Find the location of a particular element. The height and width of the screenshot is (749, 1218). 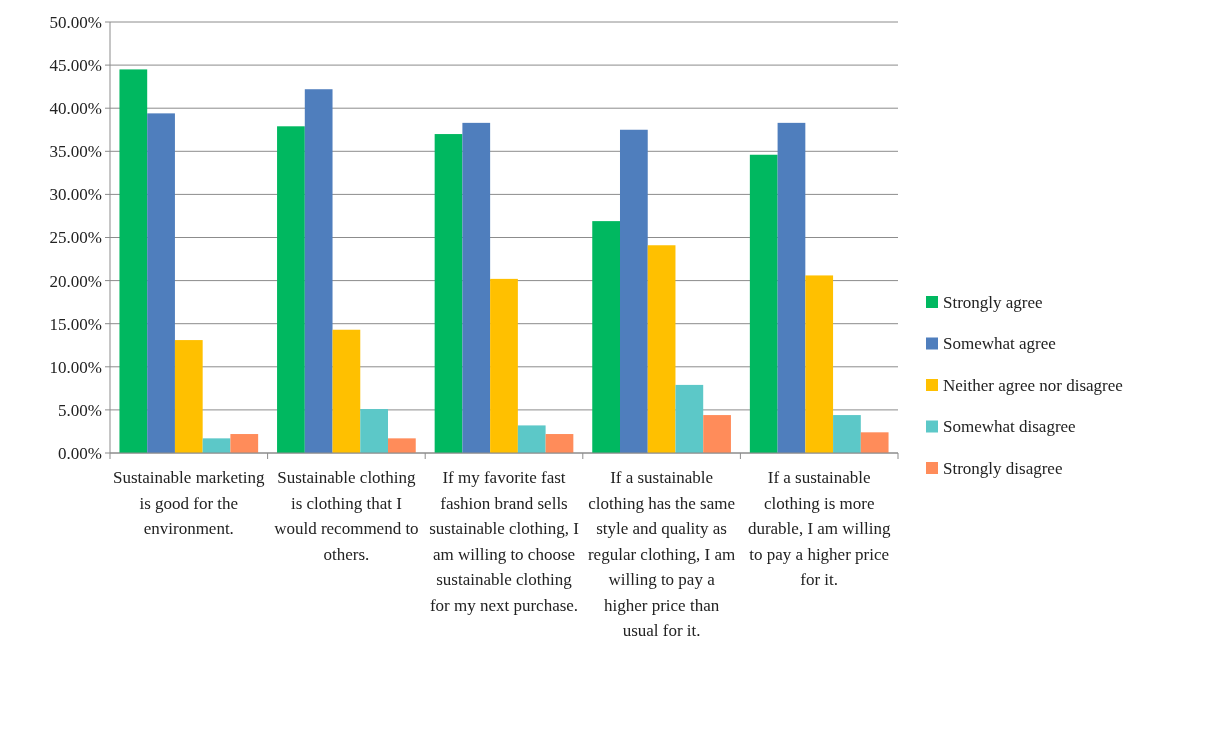

y-tick-label: 25.00% is located at coordinates (75, 238).